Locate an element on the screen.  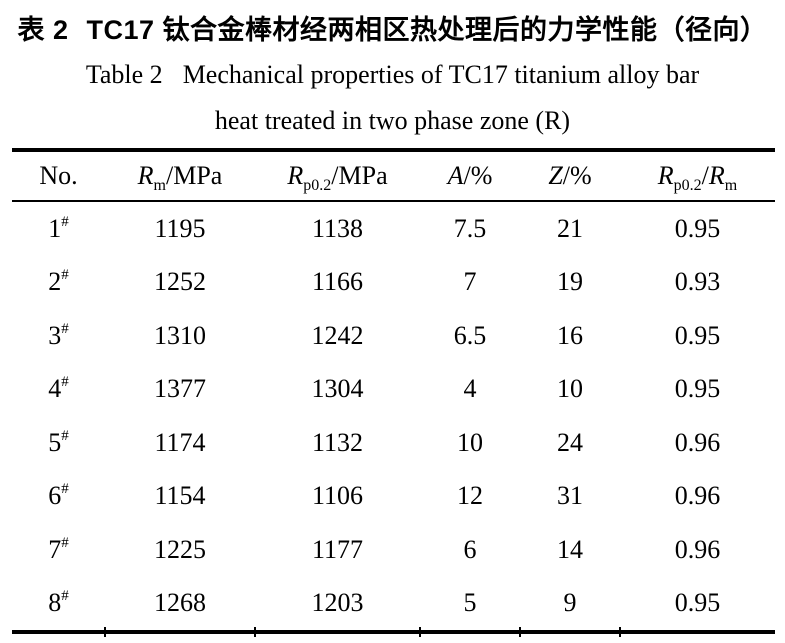
cell-rp02: 1132 is located at coordinates (337, 442).